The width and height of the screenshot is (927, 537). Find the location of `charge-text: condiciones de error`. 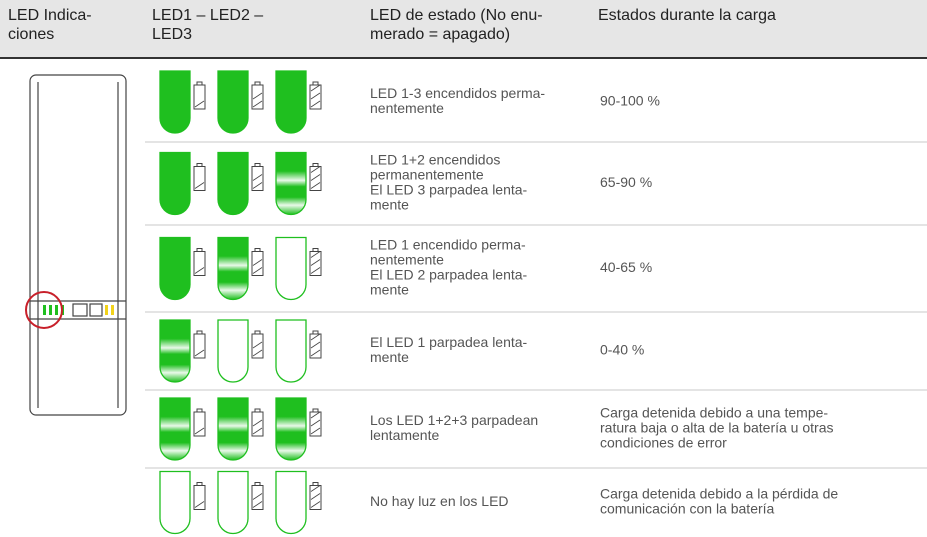

charge-text: condiciones de error is located at coordinates (663, 443).